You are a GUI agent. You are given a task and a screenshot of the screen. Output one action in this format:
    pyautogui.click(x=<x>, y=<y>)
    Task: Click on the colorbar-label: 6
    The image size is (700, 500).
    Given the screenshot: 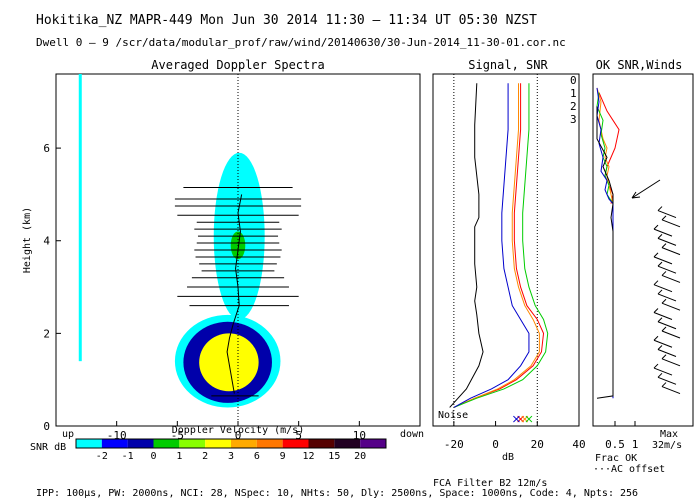 What is the action you would take?
    pyautogui.click(x=257, y=456)
    